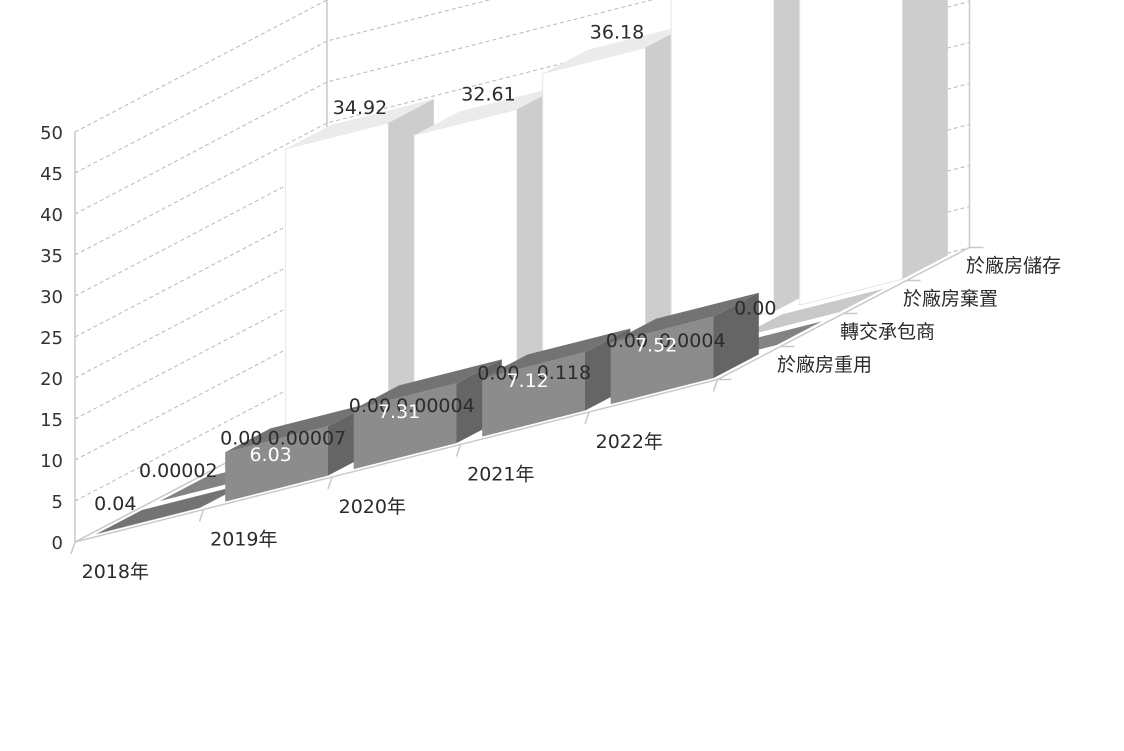 The height and width of the screenshot is (751, 1124). Describe the element at coordinates (270, 455) in the screenshot. I see `data-label: 6.03` at that location.